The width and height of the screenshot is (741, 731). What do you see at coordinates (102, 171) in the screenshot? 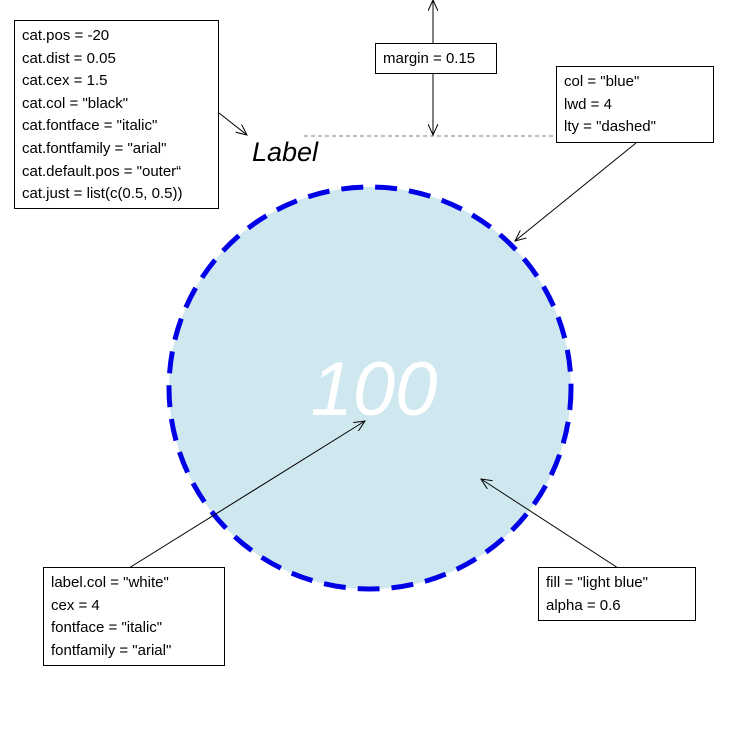
I see `category-param-line: cat.default.pos = "outer“` at bounding box center [102, 171].